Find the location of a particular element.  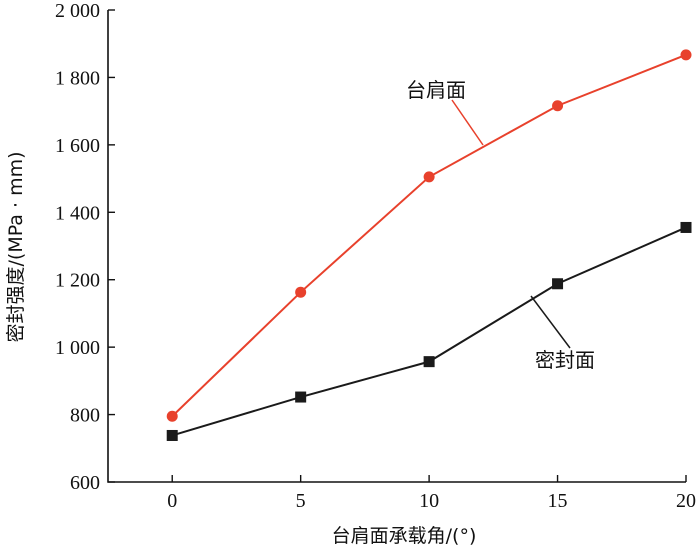

y-axis-title: 密封强度/(MPa · mm) is located at coordinates (16, 246).